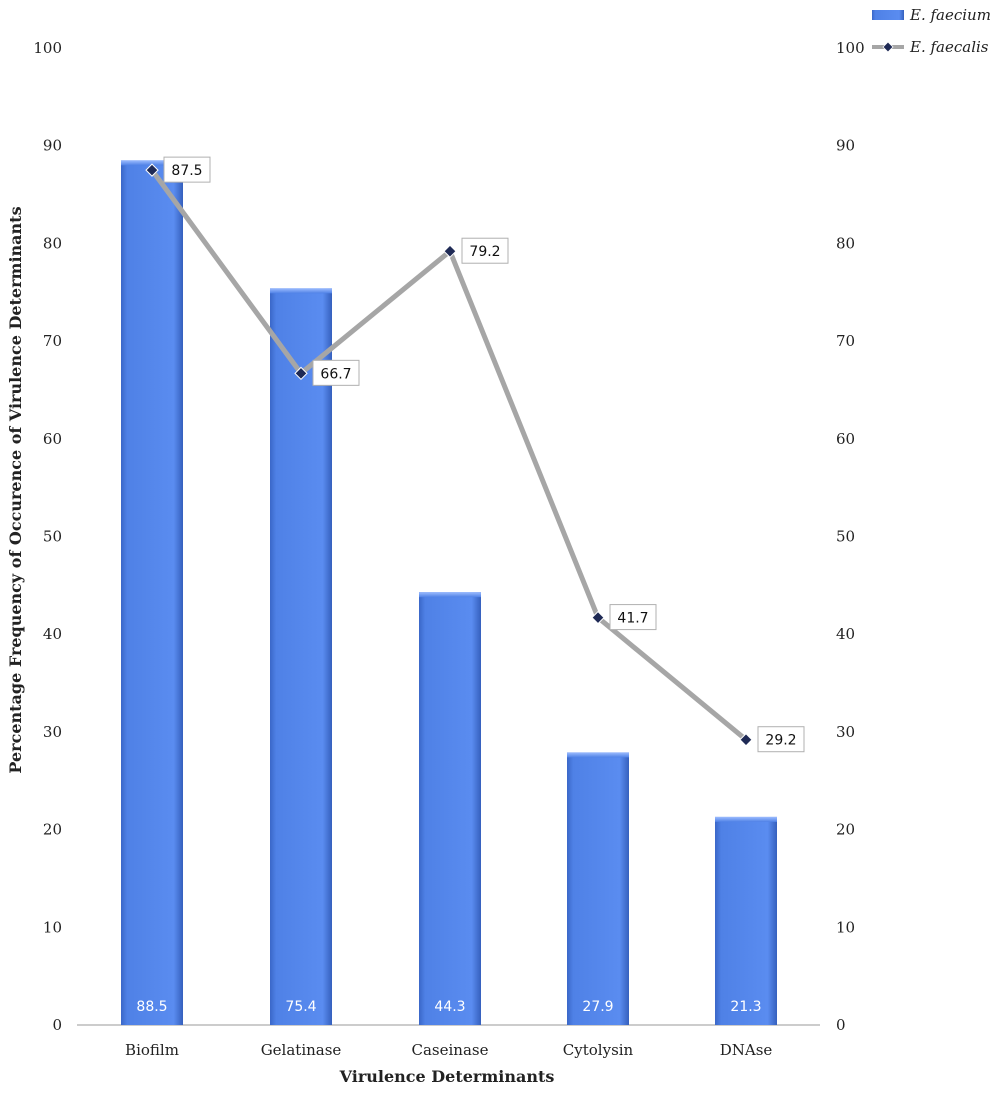 Image resolution: width=1000 pixels, height=1093 pixels. Describe the element at coordinates (888, 15) in the screenshot. I see `legend-swatch-bar` at that location.